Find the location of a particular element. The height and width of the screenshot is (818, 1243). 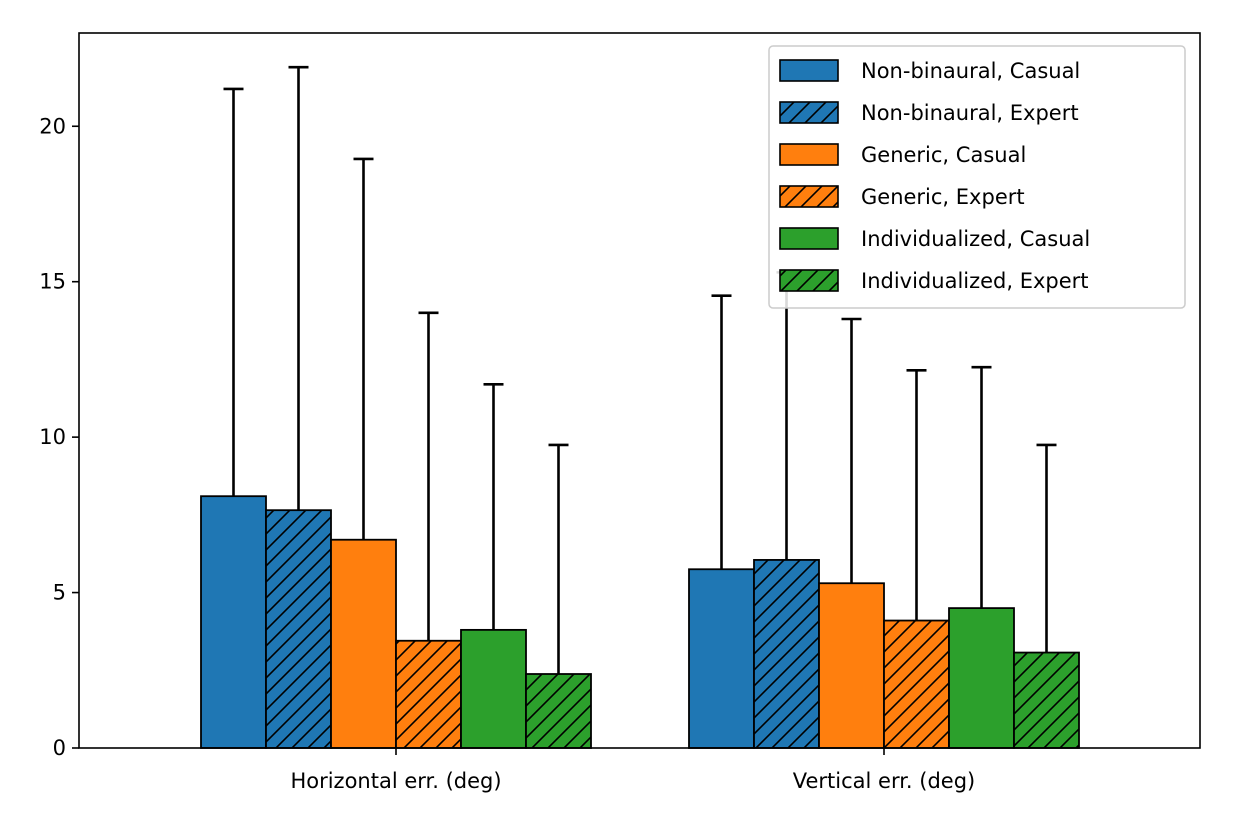

legend-item: Non-binaural, Expert is located at coordinates (929, 113).